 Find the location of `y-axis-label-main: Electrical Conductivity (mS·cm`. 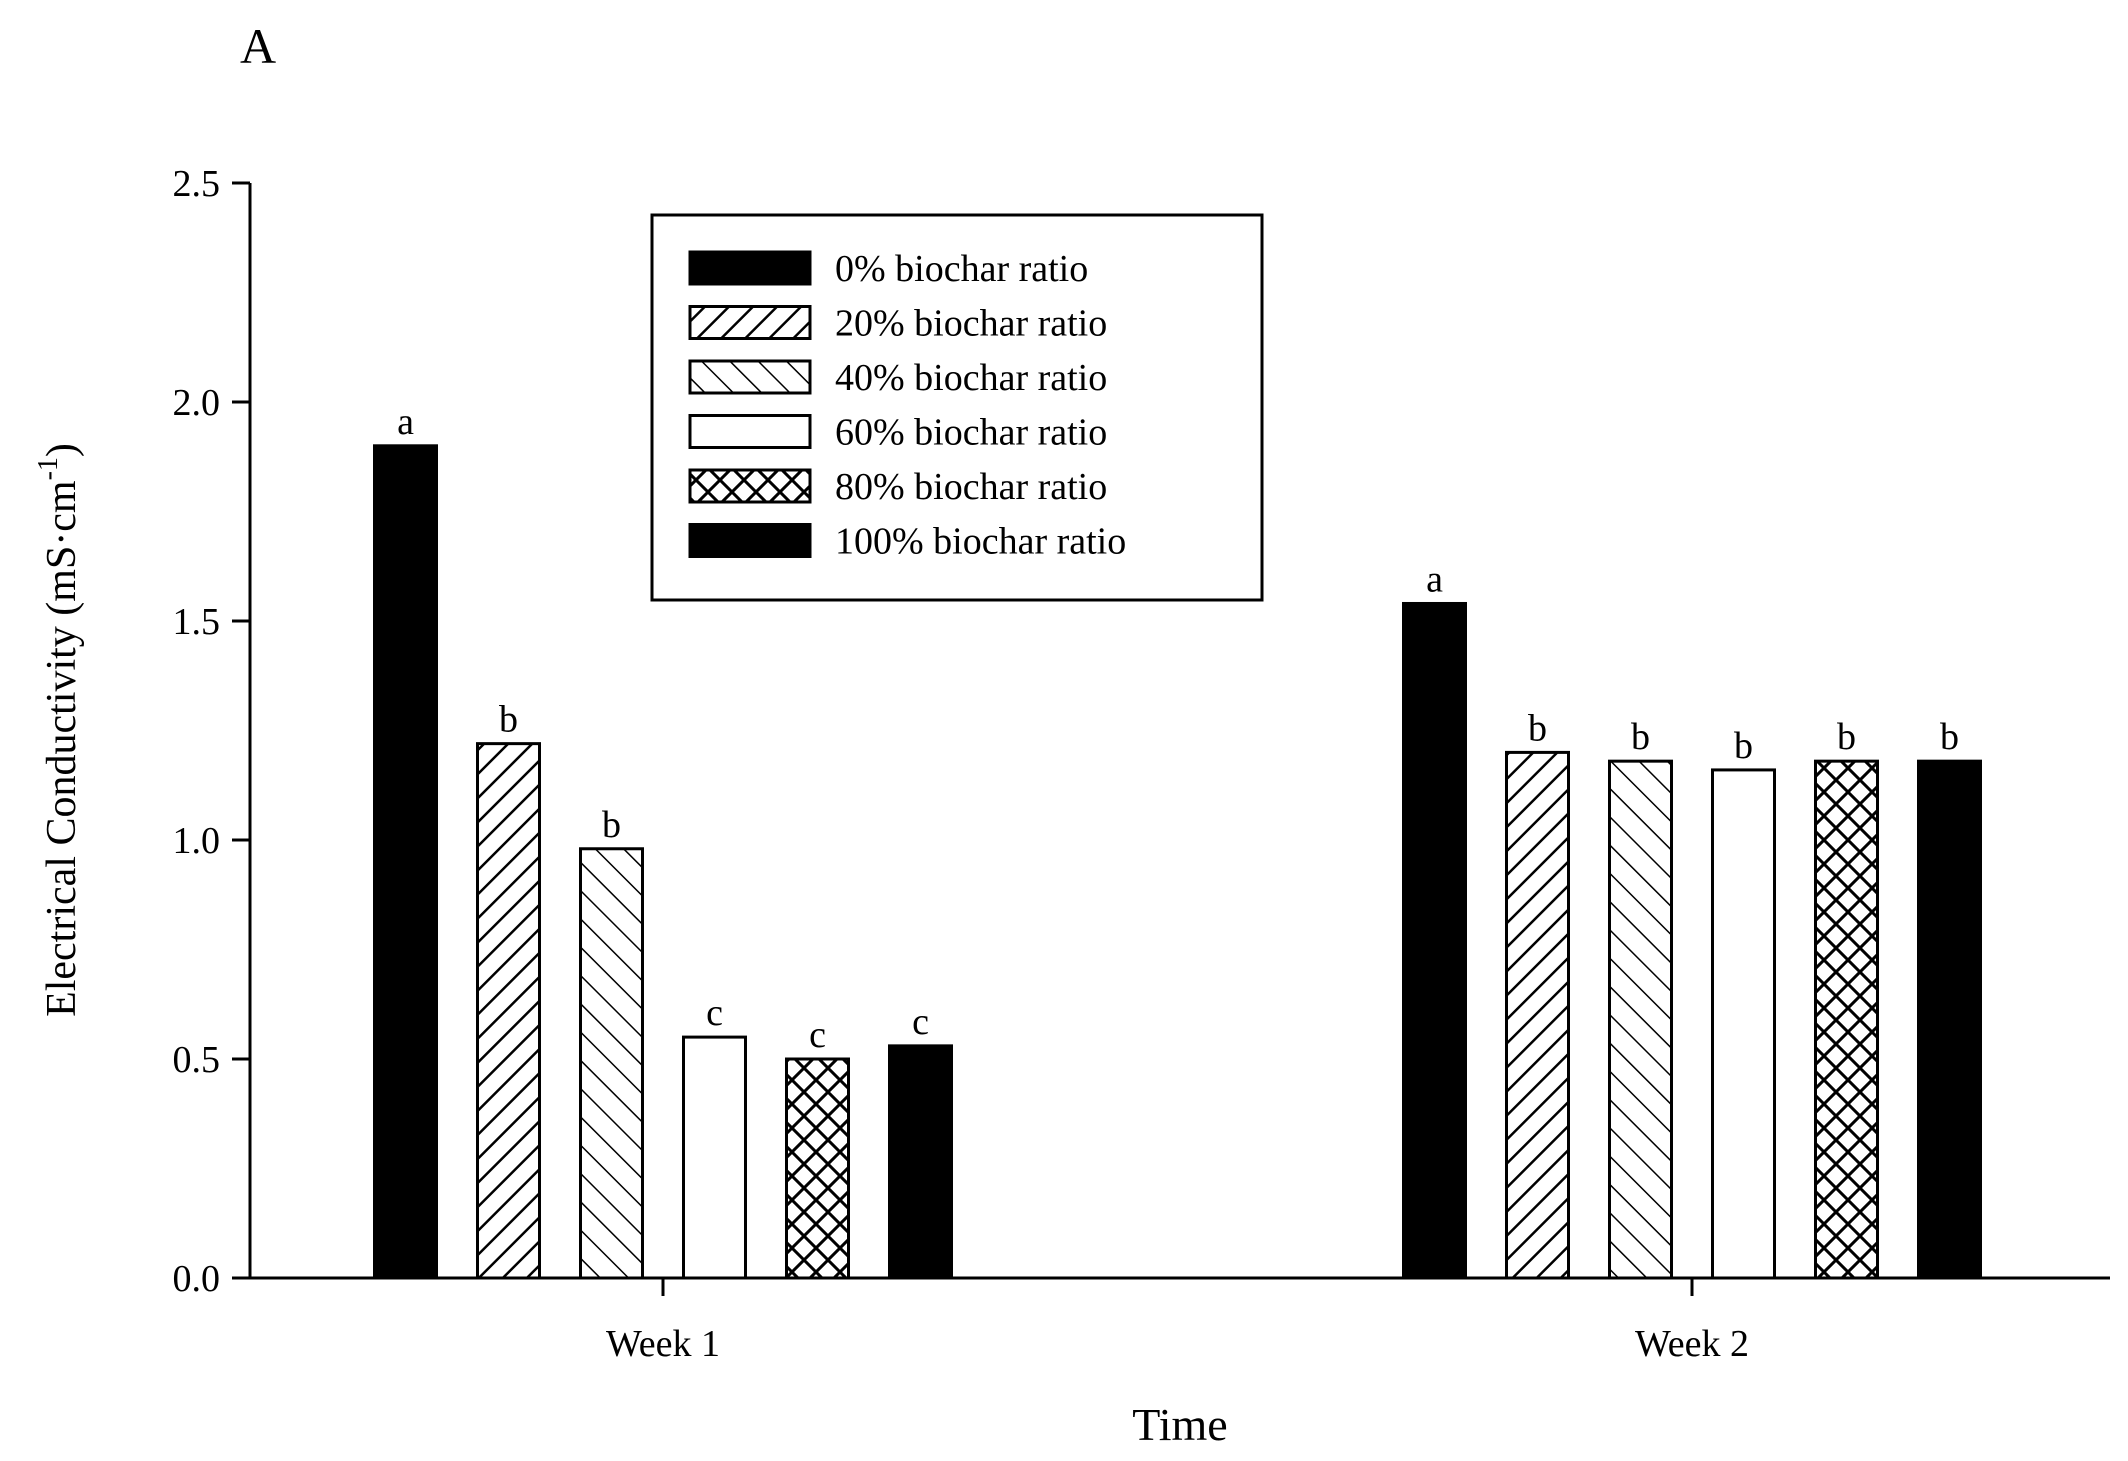

y-axis-label-main: Electrical Conductivity (mS·cm is located at coordinates (62, 748).